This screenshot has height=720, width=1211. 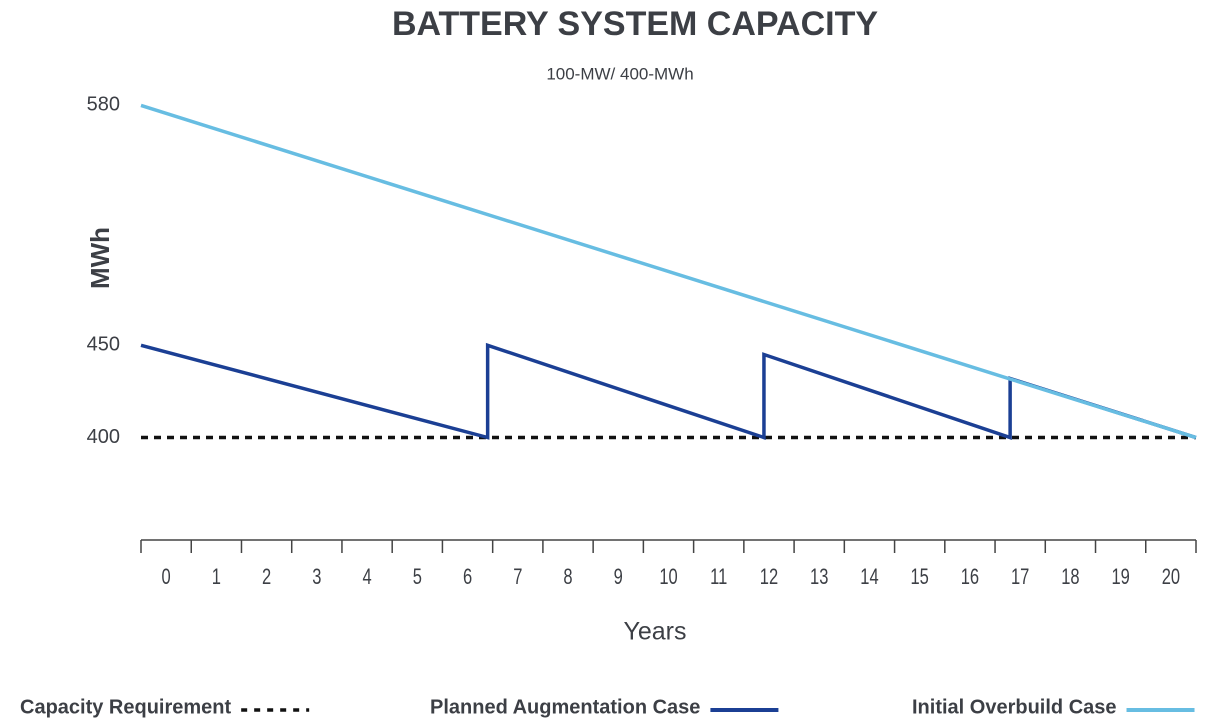 What do you see at coordinates (517, 577) in the screenshot?
I see `x-tick-label: 7` at bounding box center [517, 577].